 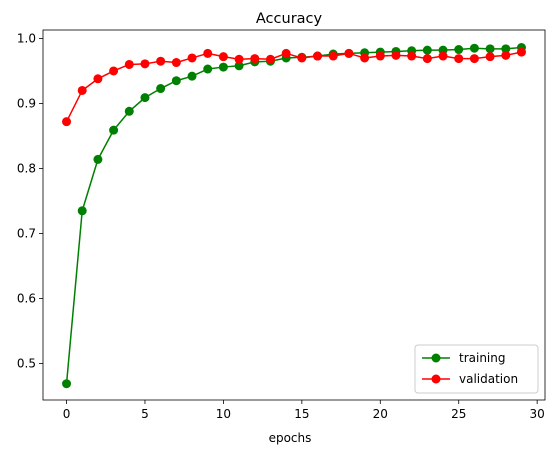 What do you see at coordinates (26, 299) in the screenshot?
I see `y-tick-label: 0.6` at bounding box center [26, 299].